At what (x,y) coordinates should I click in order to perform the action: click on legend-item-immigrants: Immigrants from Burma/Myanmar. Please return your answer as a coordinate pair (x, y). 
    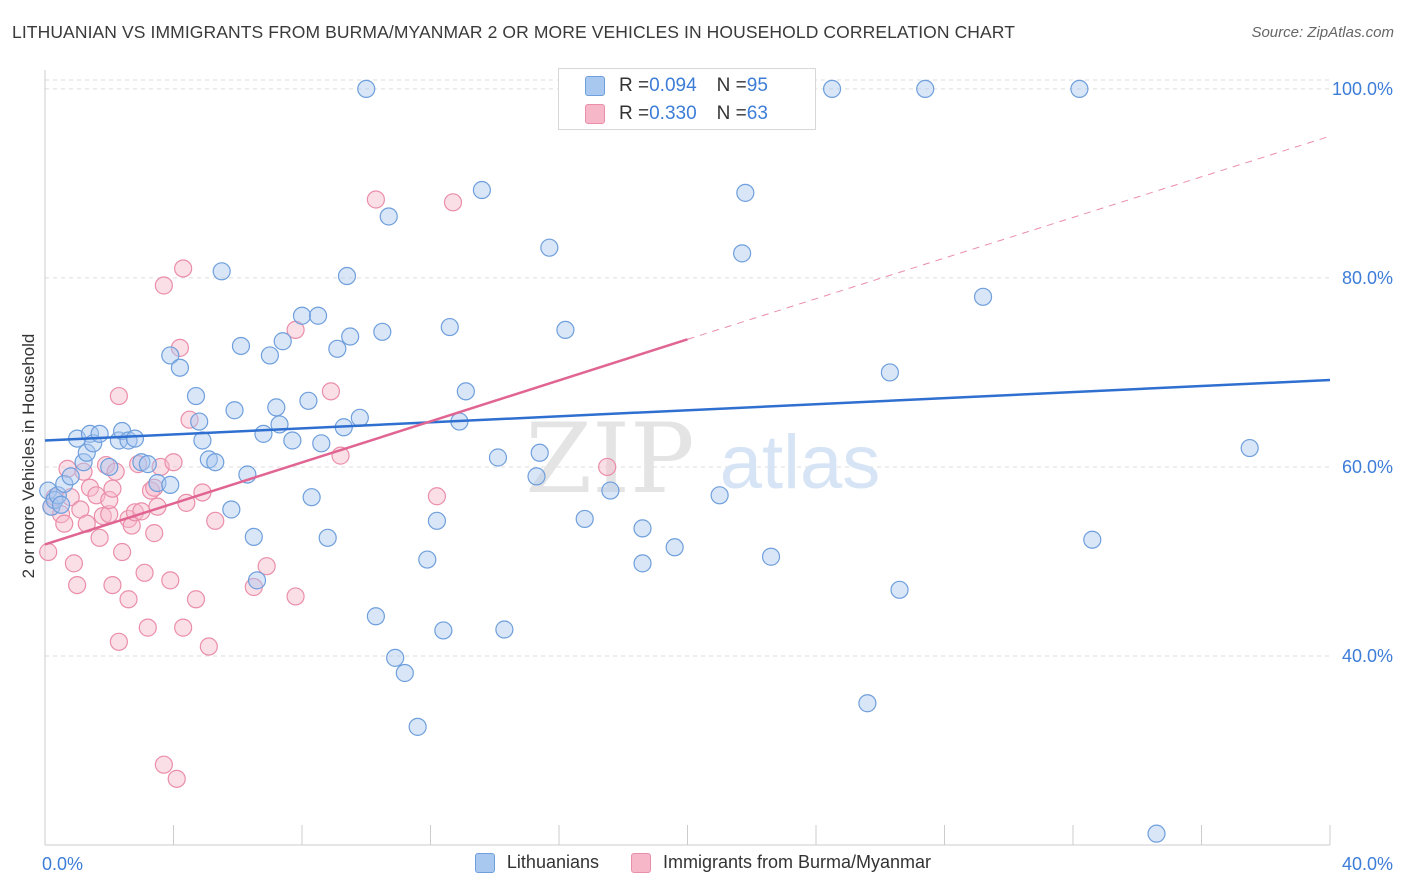
    Looking at the image, I should click on (781, 862).